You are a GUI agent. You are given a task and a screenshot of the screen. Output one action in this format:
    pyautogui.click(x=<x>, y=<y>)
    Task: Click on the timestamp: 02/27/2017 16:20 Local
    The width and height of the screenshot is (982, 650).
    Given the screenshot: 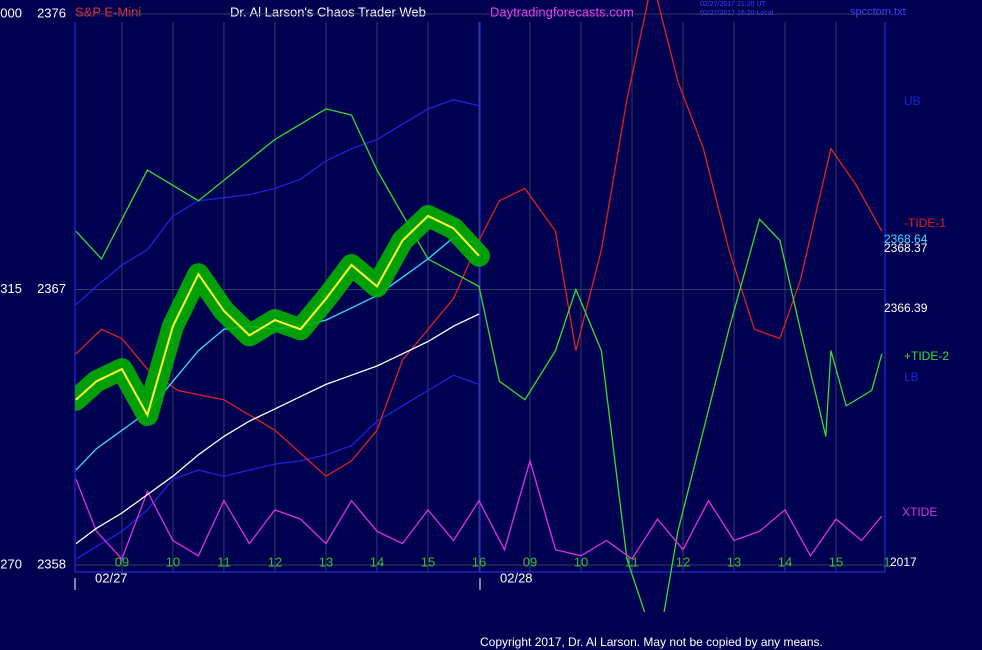 What is the action you would take?
    pyautogui.click(x=737, y=13)
    